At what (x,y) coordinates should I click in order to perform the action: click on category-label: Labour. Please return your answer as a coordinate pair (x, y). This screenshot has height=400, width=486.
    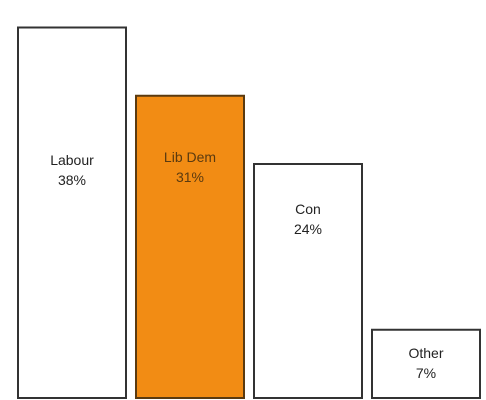
    Looking at the image, I should click on (72, 160).